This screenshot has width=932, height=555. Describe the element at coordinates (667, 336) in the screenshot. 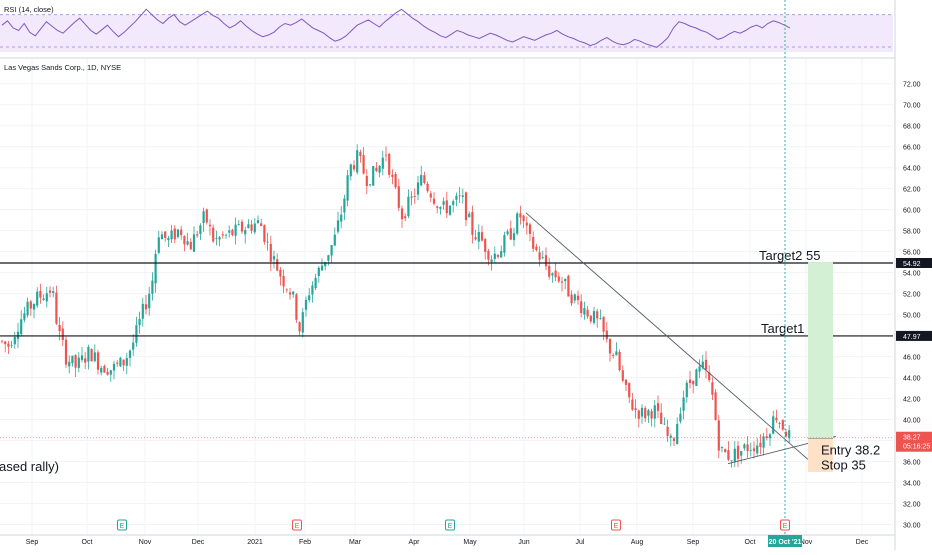

I see `descending-trendline` at that location.